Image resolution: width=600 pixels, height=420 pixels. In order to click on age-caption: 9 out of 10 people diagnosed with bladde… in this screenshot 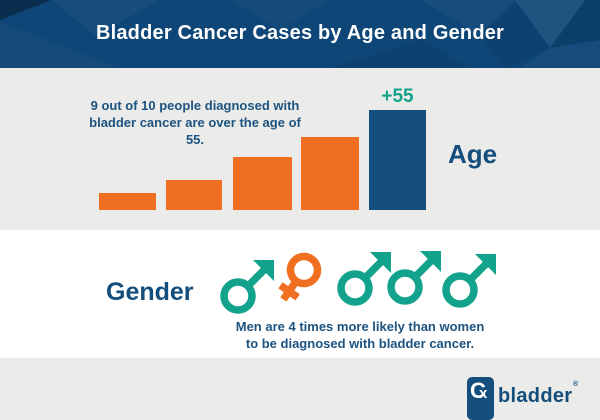, I will do `click(195, 122)`.